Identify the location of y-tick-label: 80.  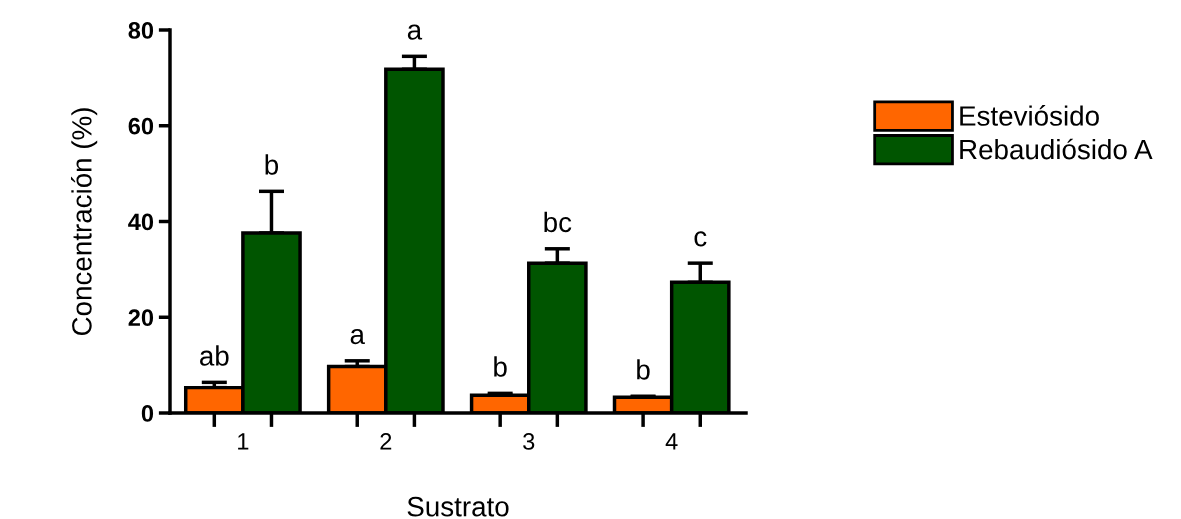
(141, 30).